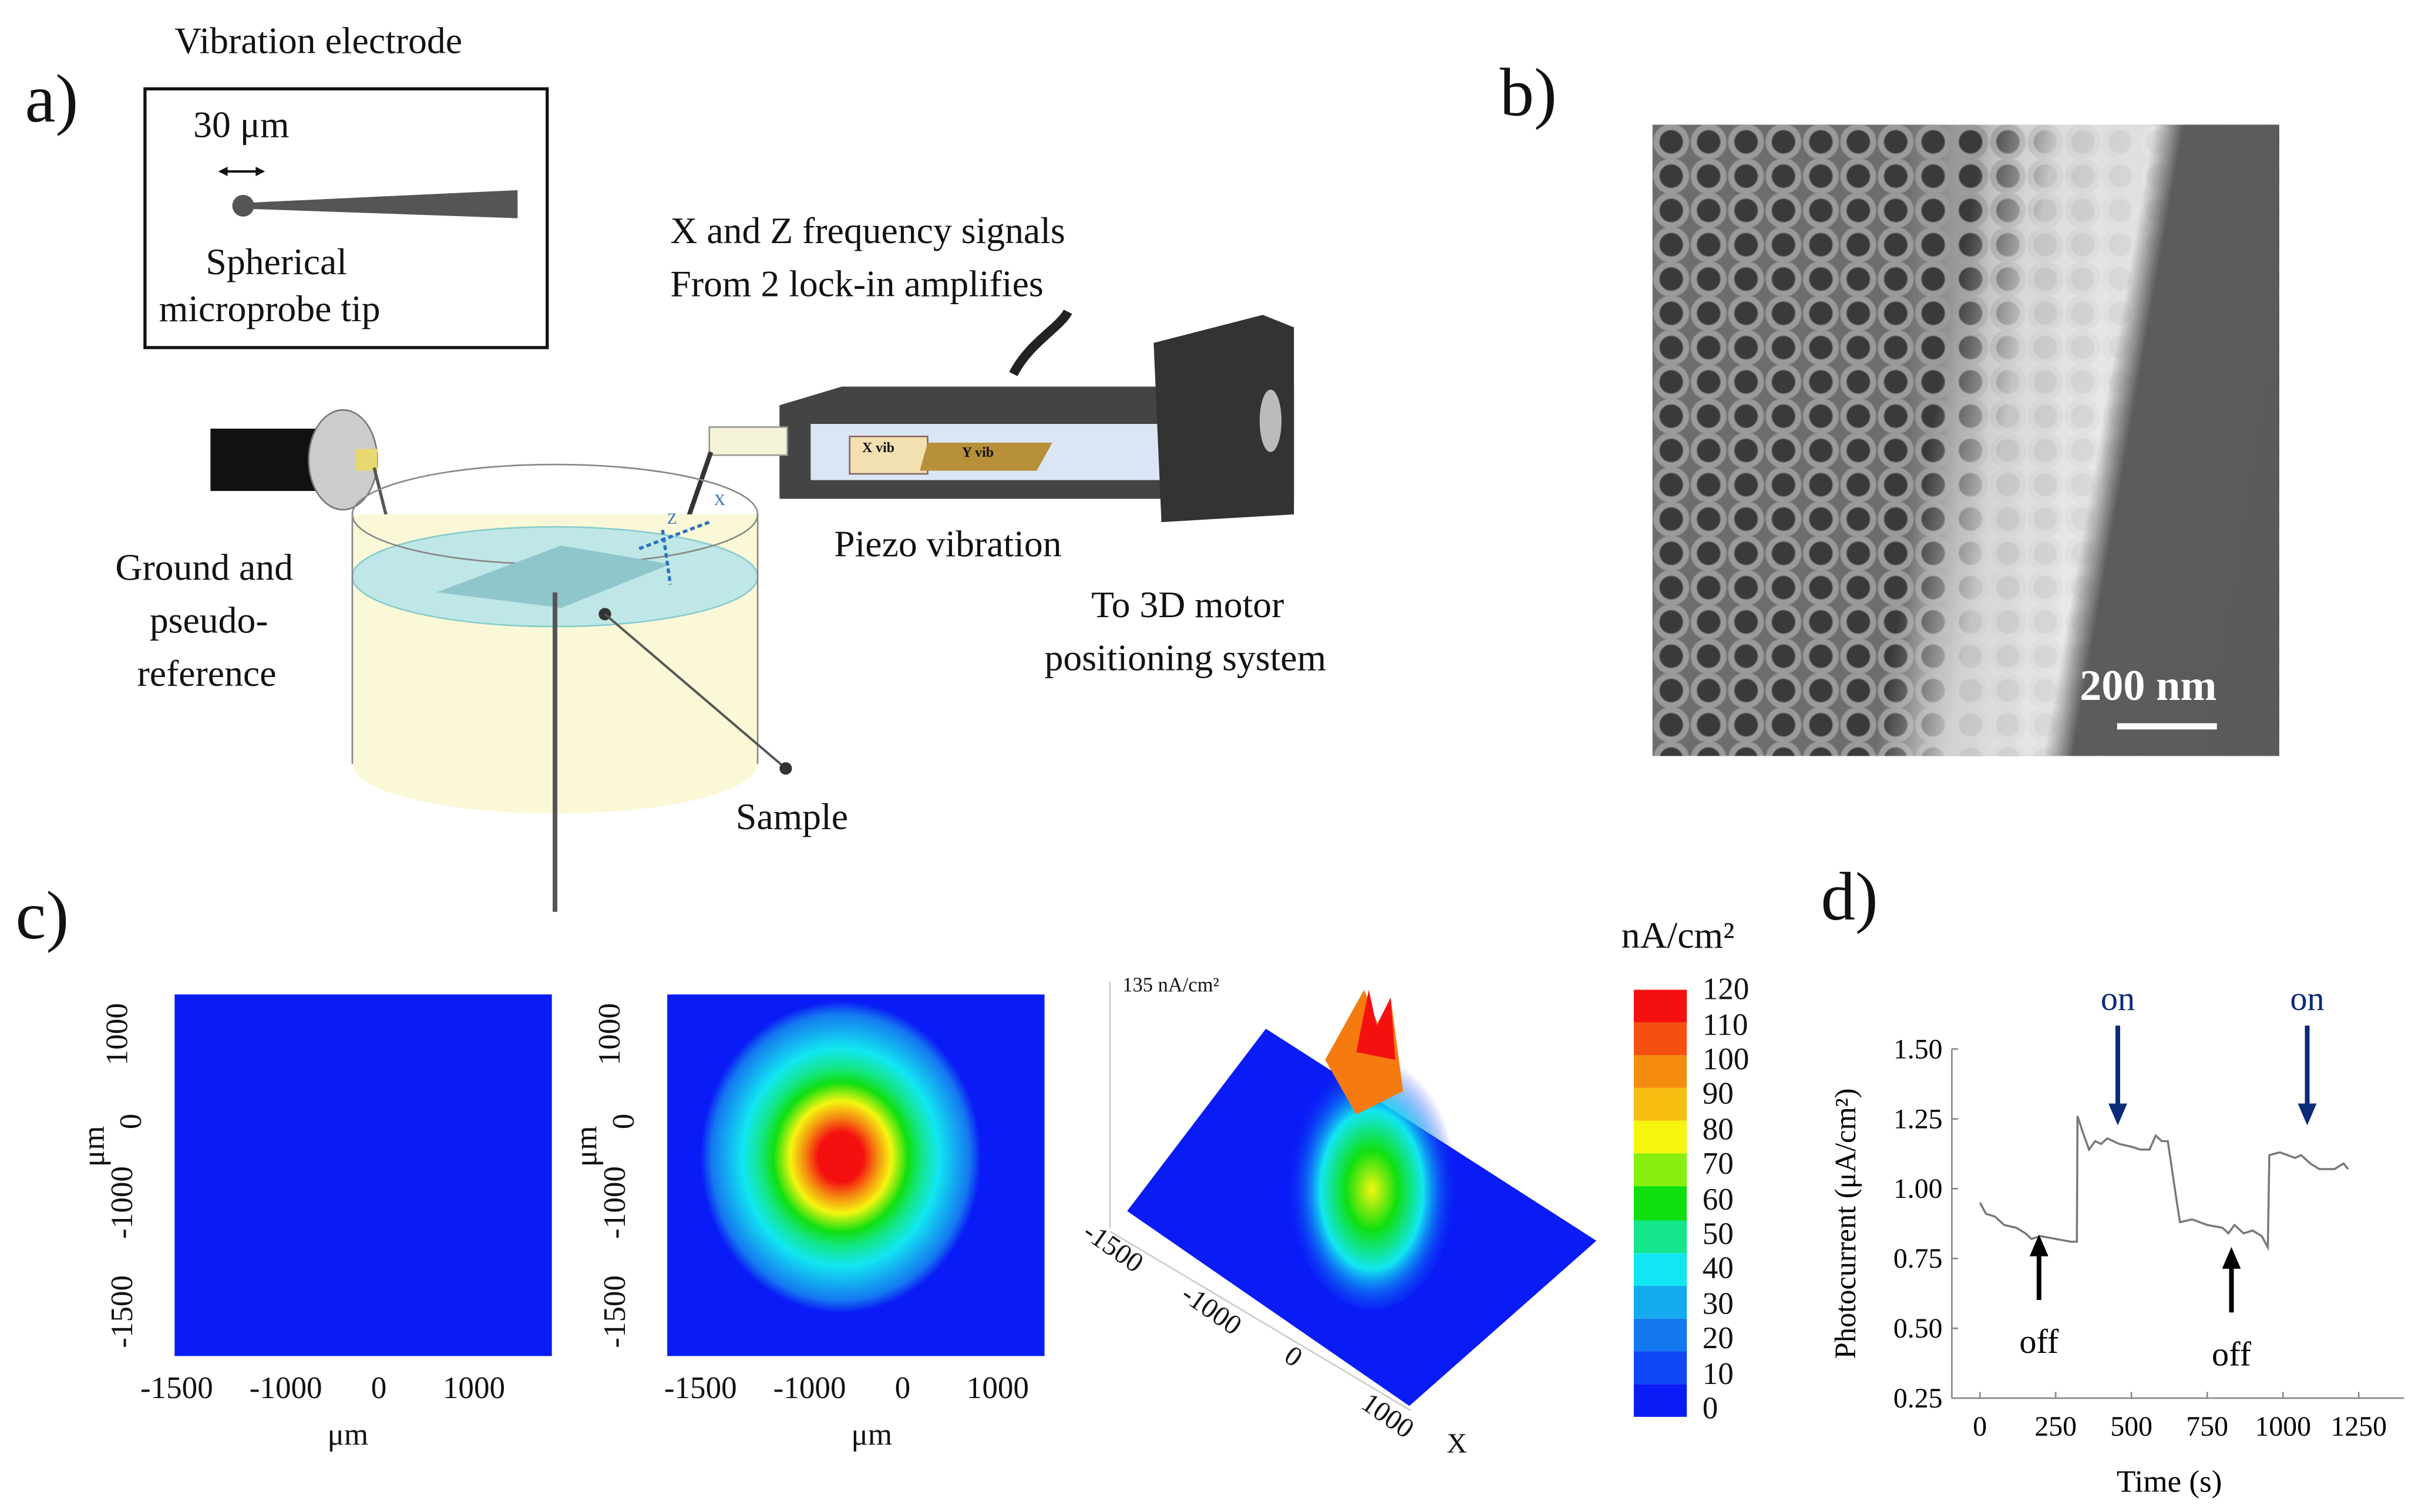  What do you see at coordinates (1918, 1328) in the screenshot?
I see `y-tick-label: 0.50` at bounding box center [1918, 1328].